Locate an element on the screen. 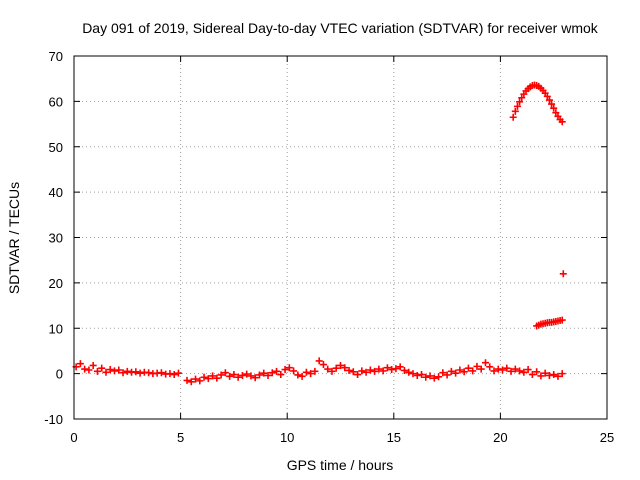 The image size is (640, 480). y-tick-label: 40 is located at coordinates (56, 192).